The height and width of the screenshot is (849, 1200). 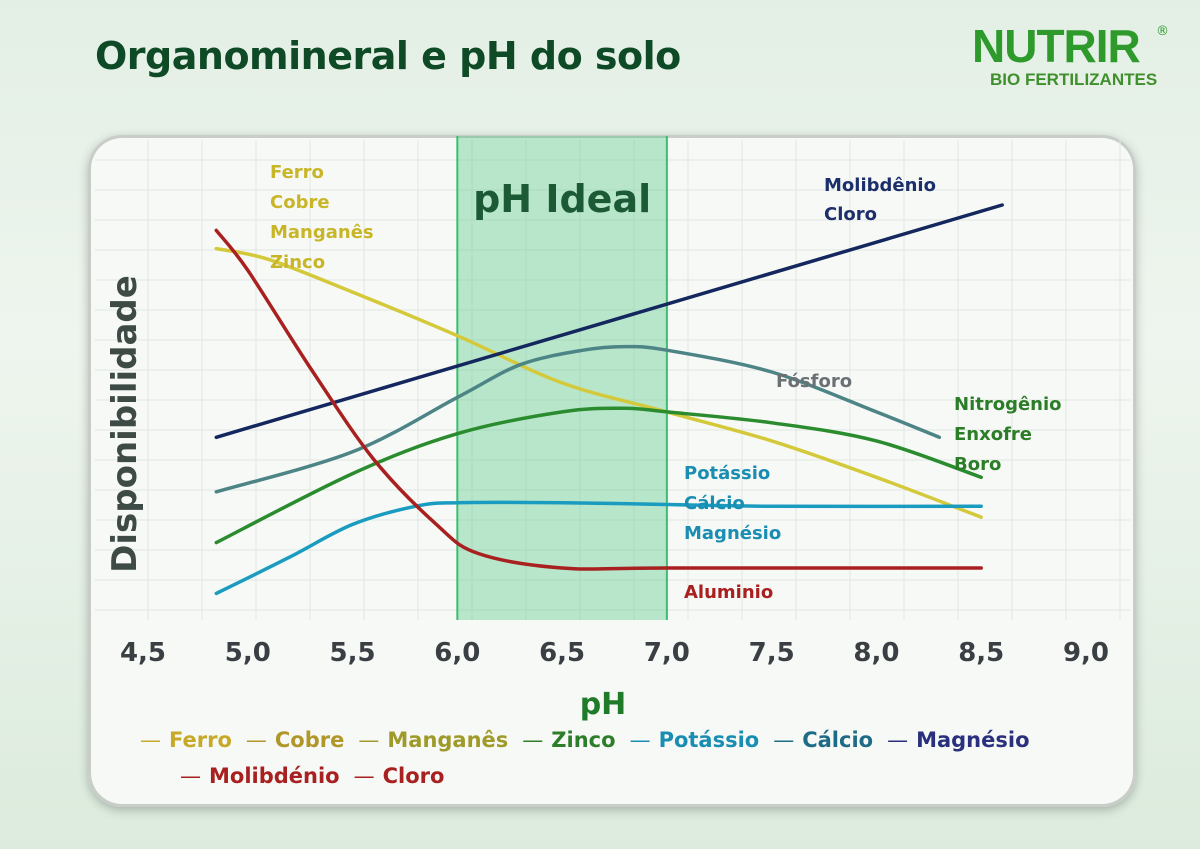 I want to click on x-tick-label: 5,0, so click(x=248, y=653).